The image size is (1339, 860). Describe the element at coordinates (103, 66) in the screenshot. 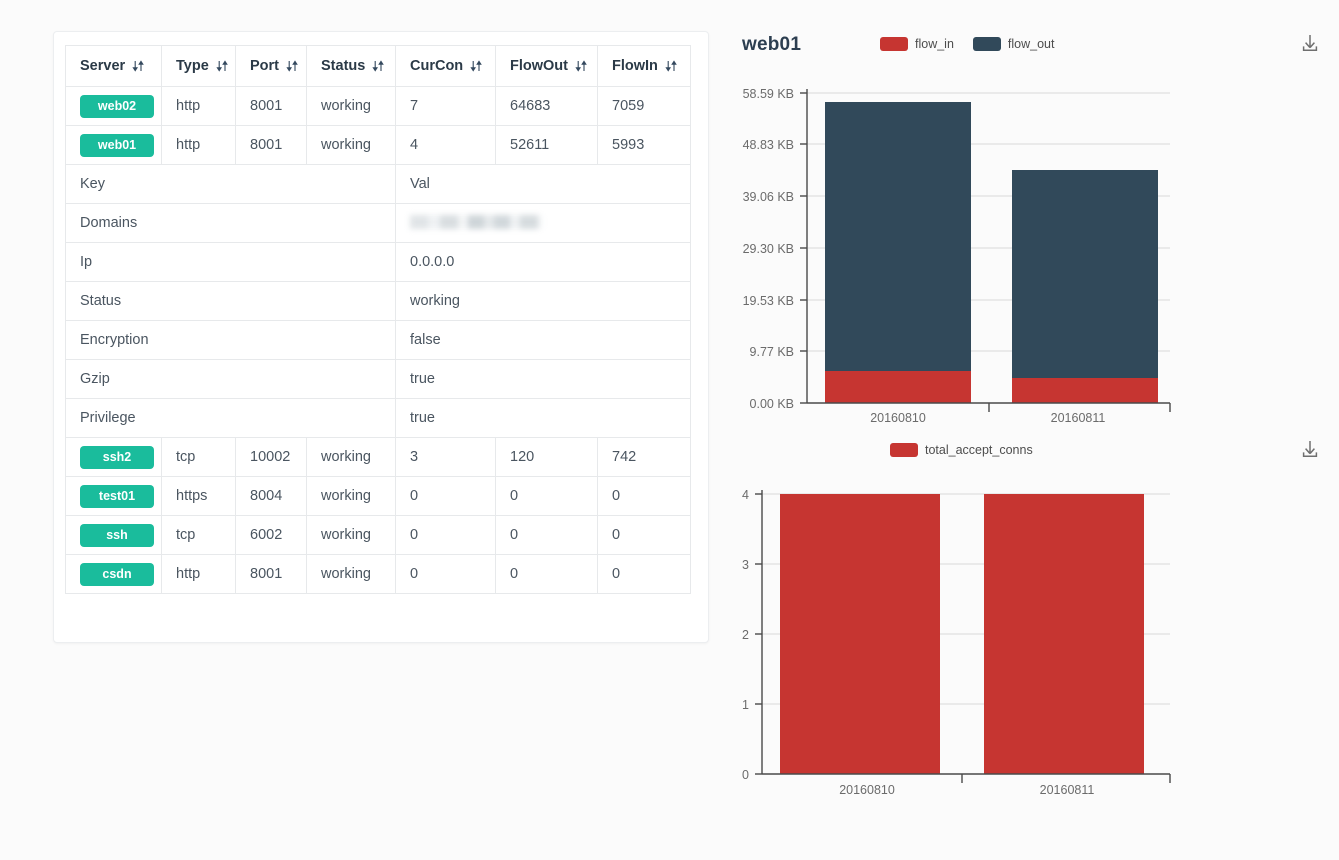

I see `col-header-server-label: Server` at that location.